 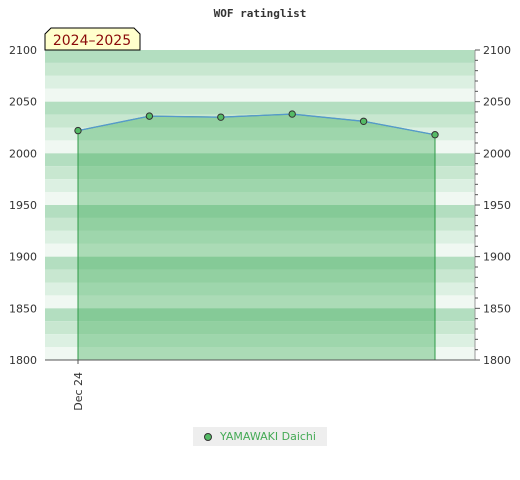 I want to click on period-badge-label: 2024–2025, so click(x=92, y=41).